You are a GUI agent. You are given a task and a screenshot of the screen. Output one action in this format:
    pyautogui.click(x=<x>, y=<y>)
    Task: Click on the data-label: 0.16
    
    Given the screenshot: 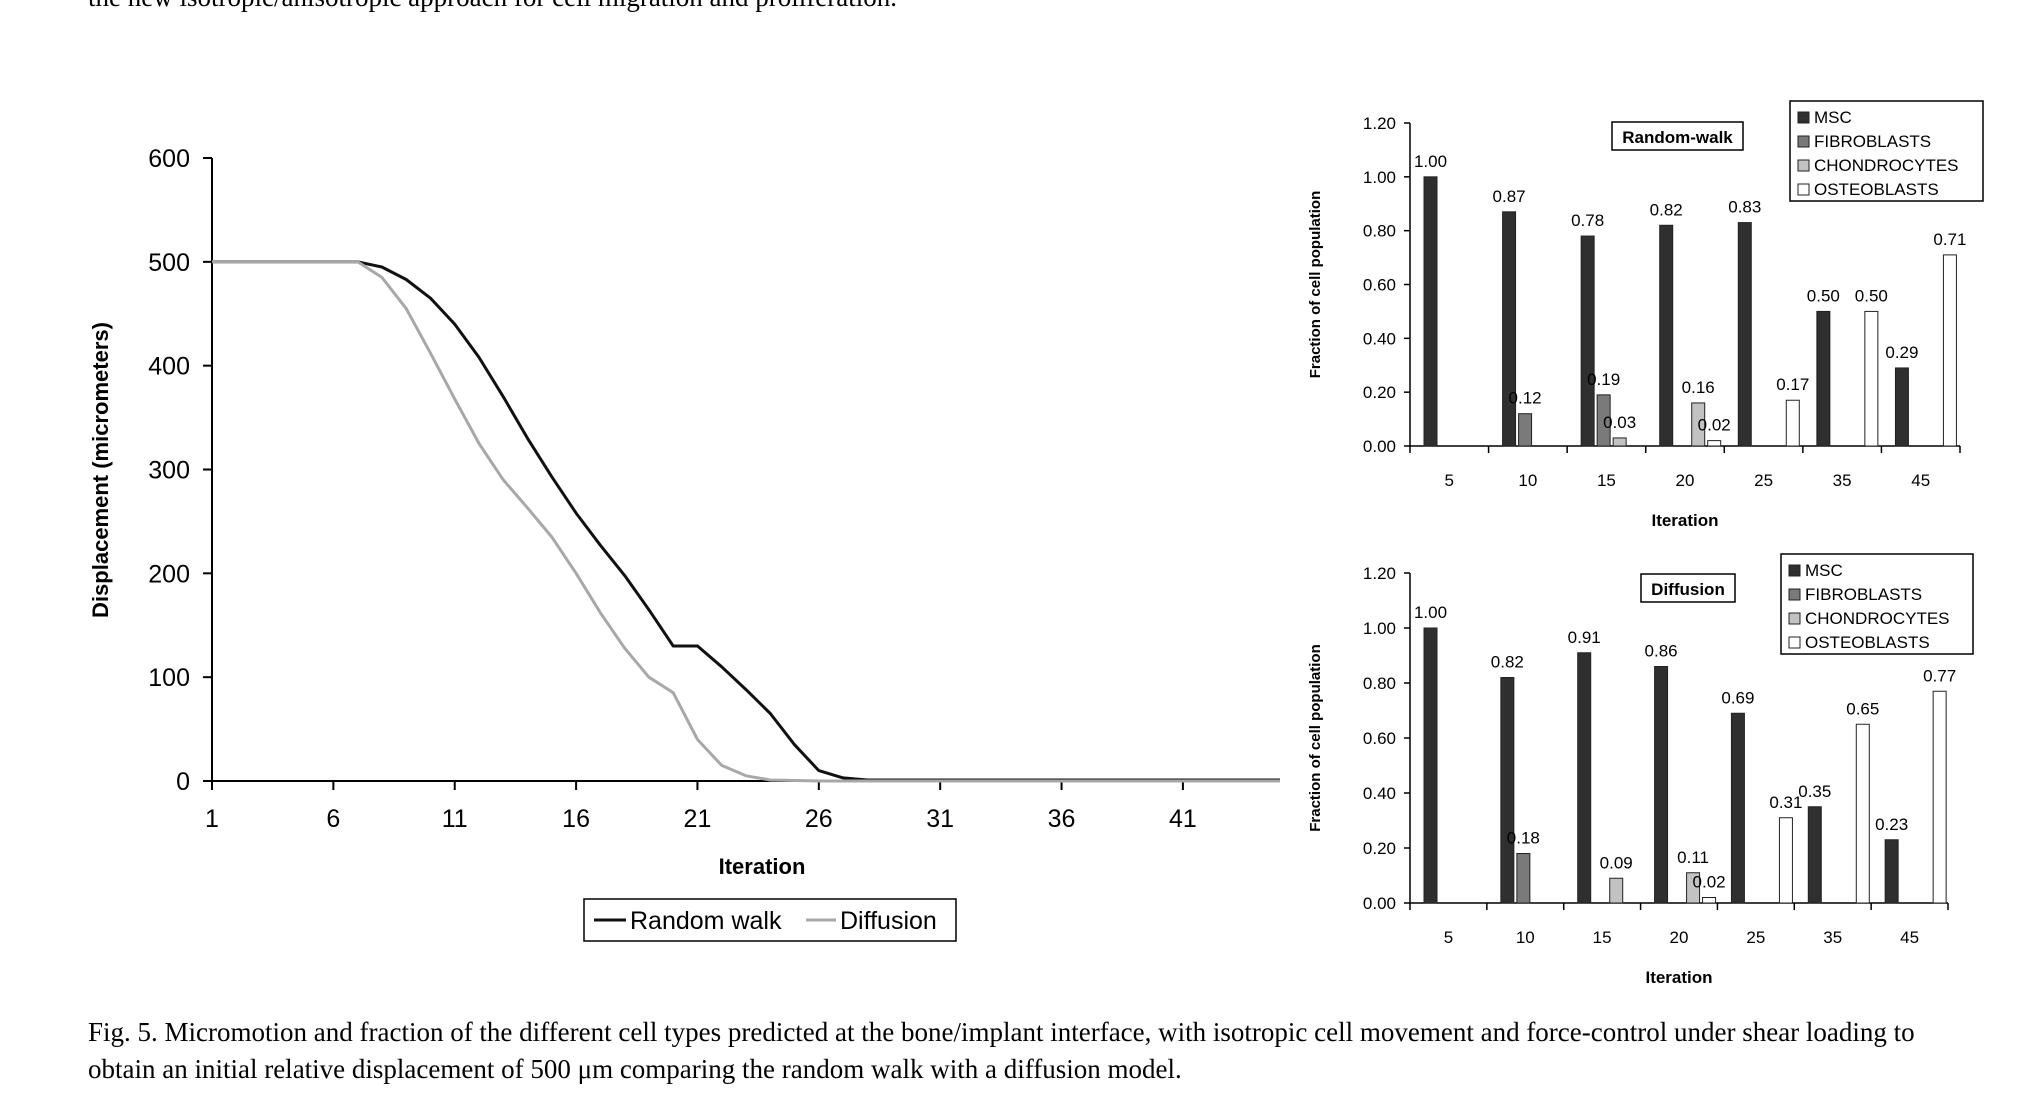 What is the action you would take?
    pyautogui.click(x=1698, y=387)
    